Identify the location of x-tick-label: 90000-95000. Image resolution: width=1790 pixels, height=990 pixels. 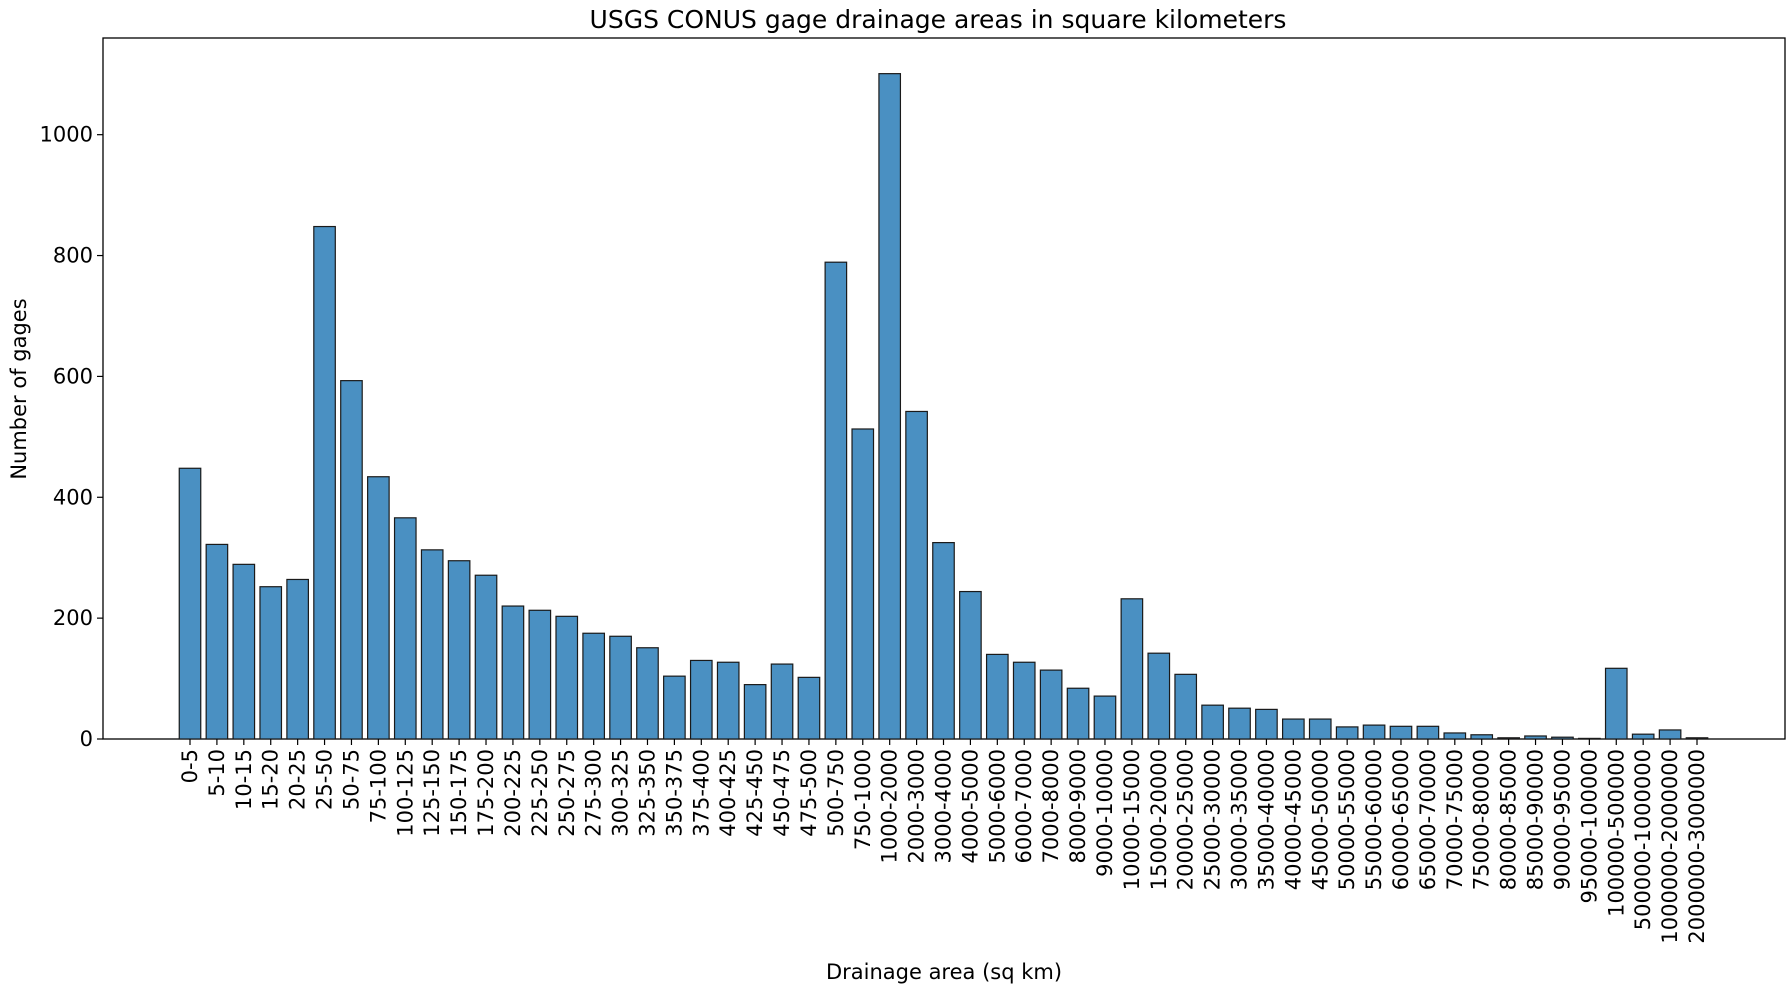
(1562, 819).